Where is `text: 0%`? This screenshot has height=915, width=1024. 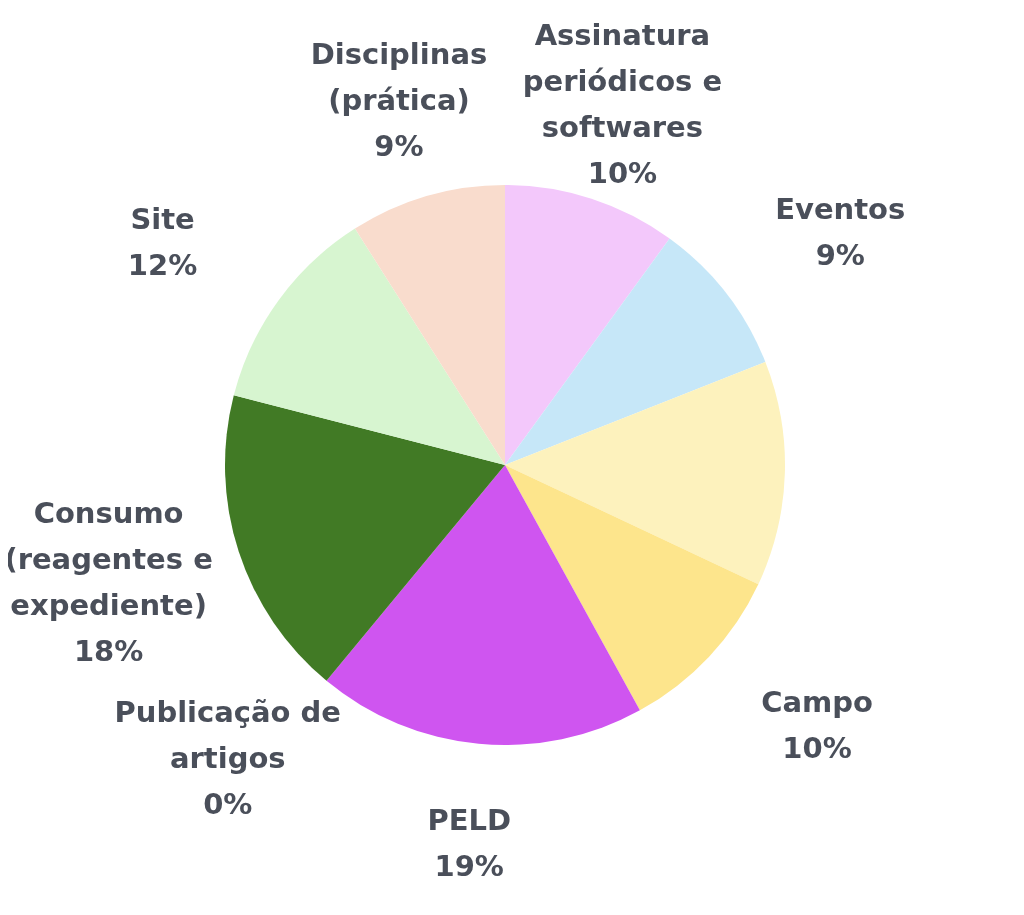 text: 0% is located at coordinates (228, 803).